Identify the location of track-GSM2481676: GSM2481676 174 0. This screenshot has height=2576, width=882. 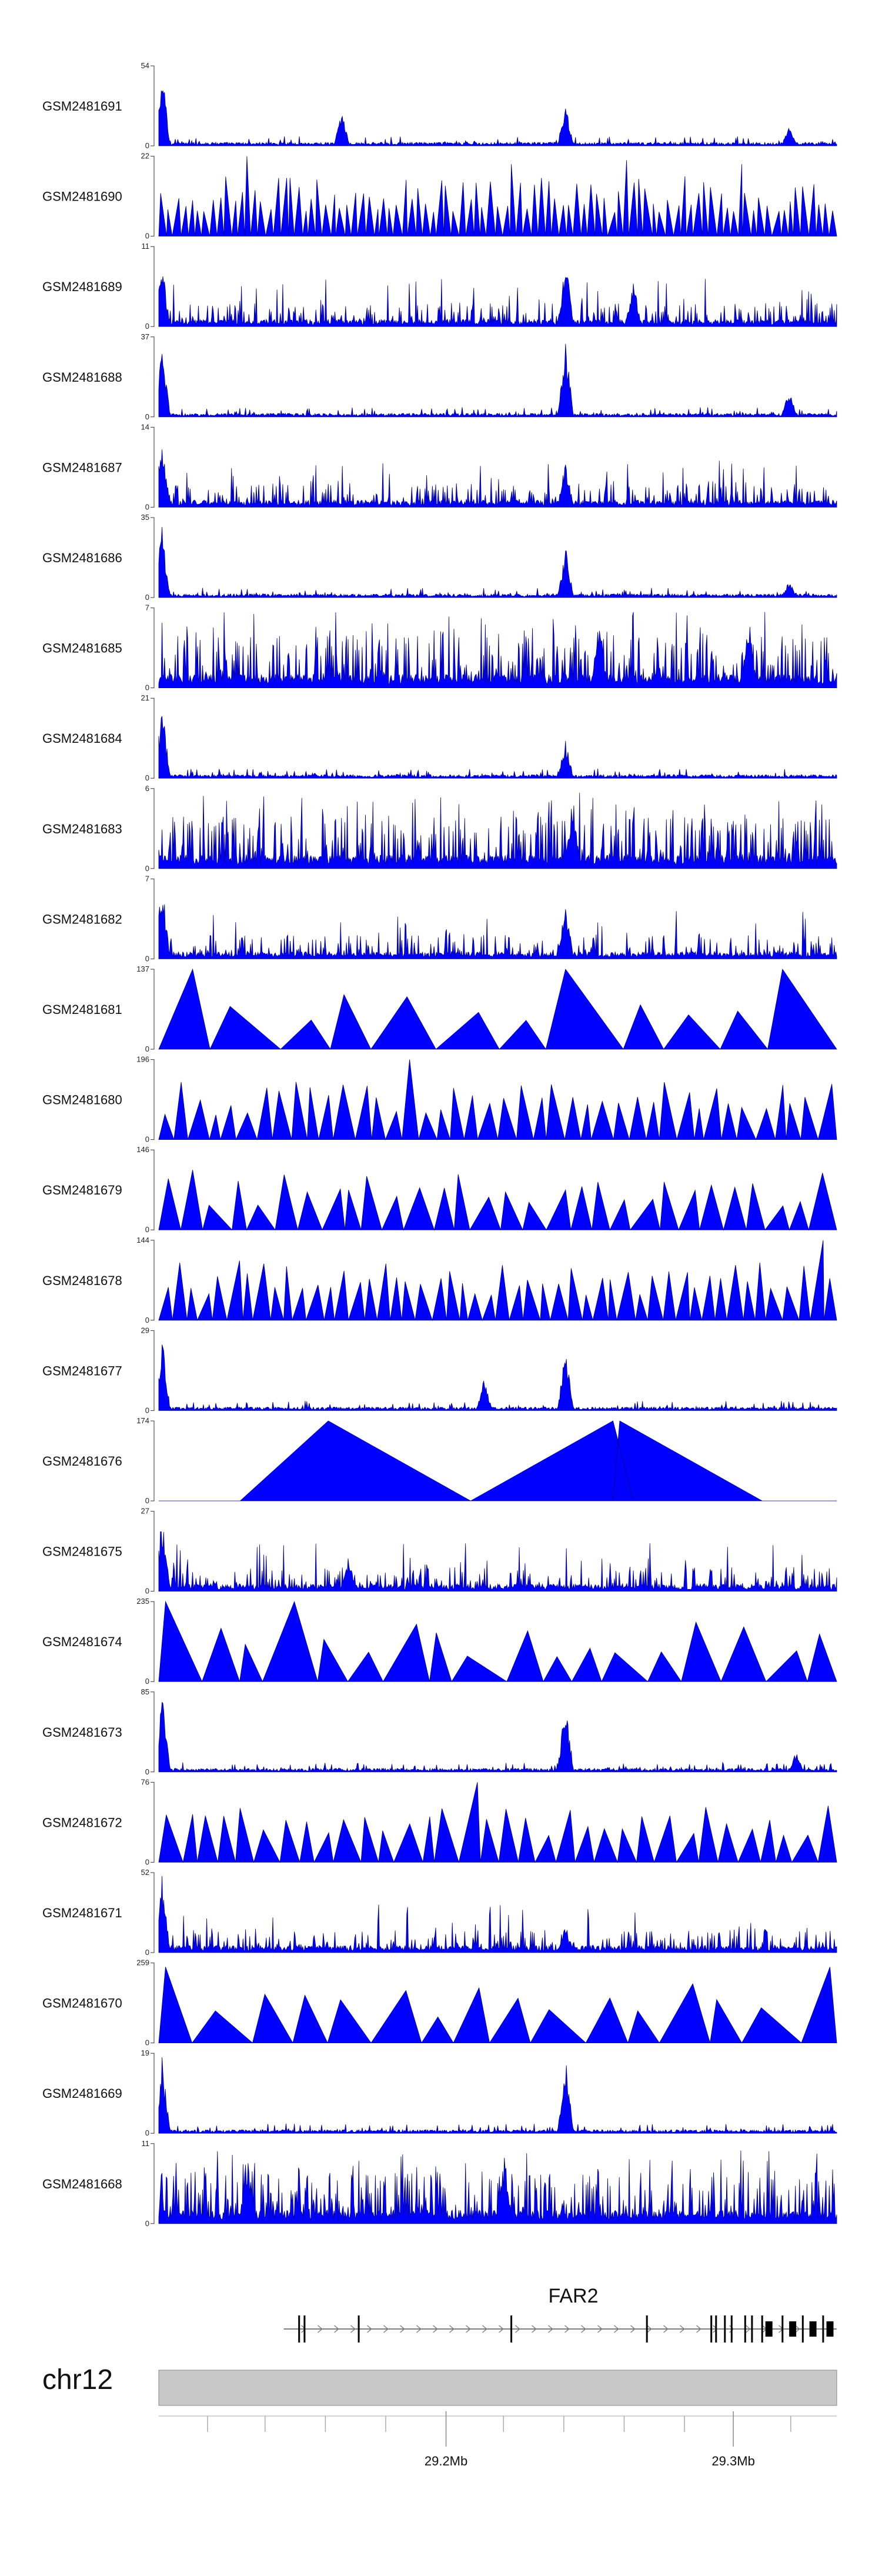
(439, 1460).